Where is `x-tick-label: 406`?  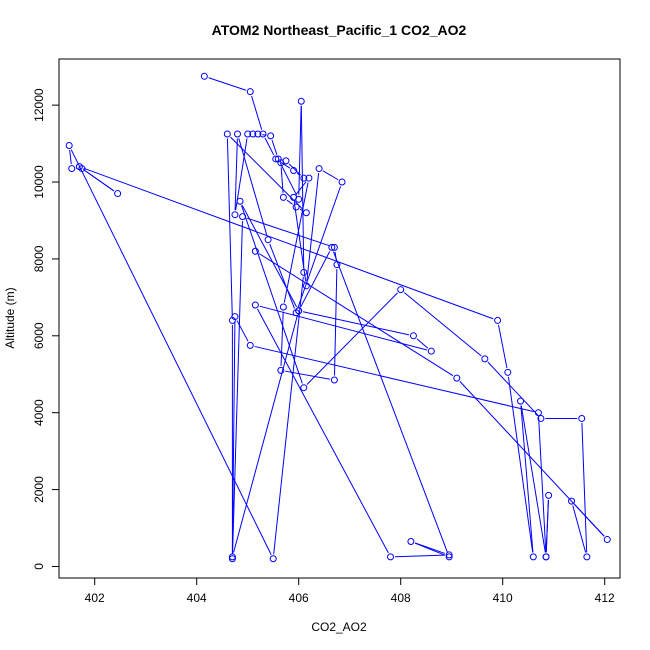 x-tick-label: 406 is located at coordinates (299, 598).